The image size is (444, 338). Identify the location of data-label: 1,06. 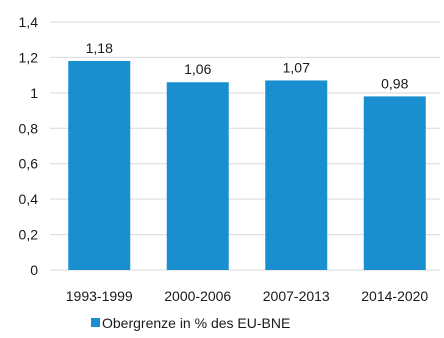
(197, 69).